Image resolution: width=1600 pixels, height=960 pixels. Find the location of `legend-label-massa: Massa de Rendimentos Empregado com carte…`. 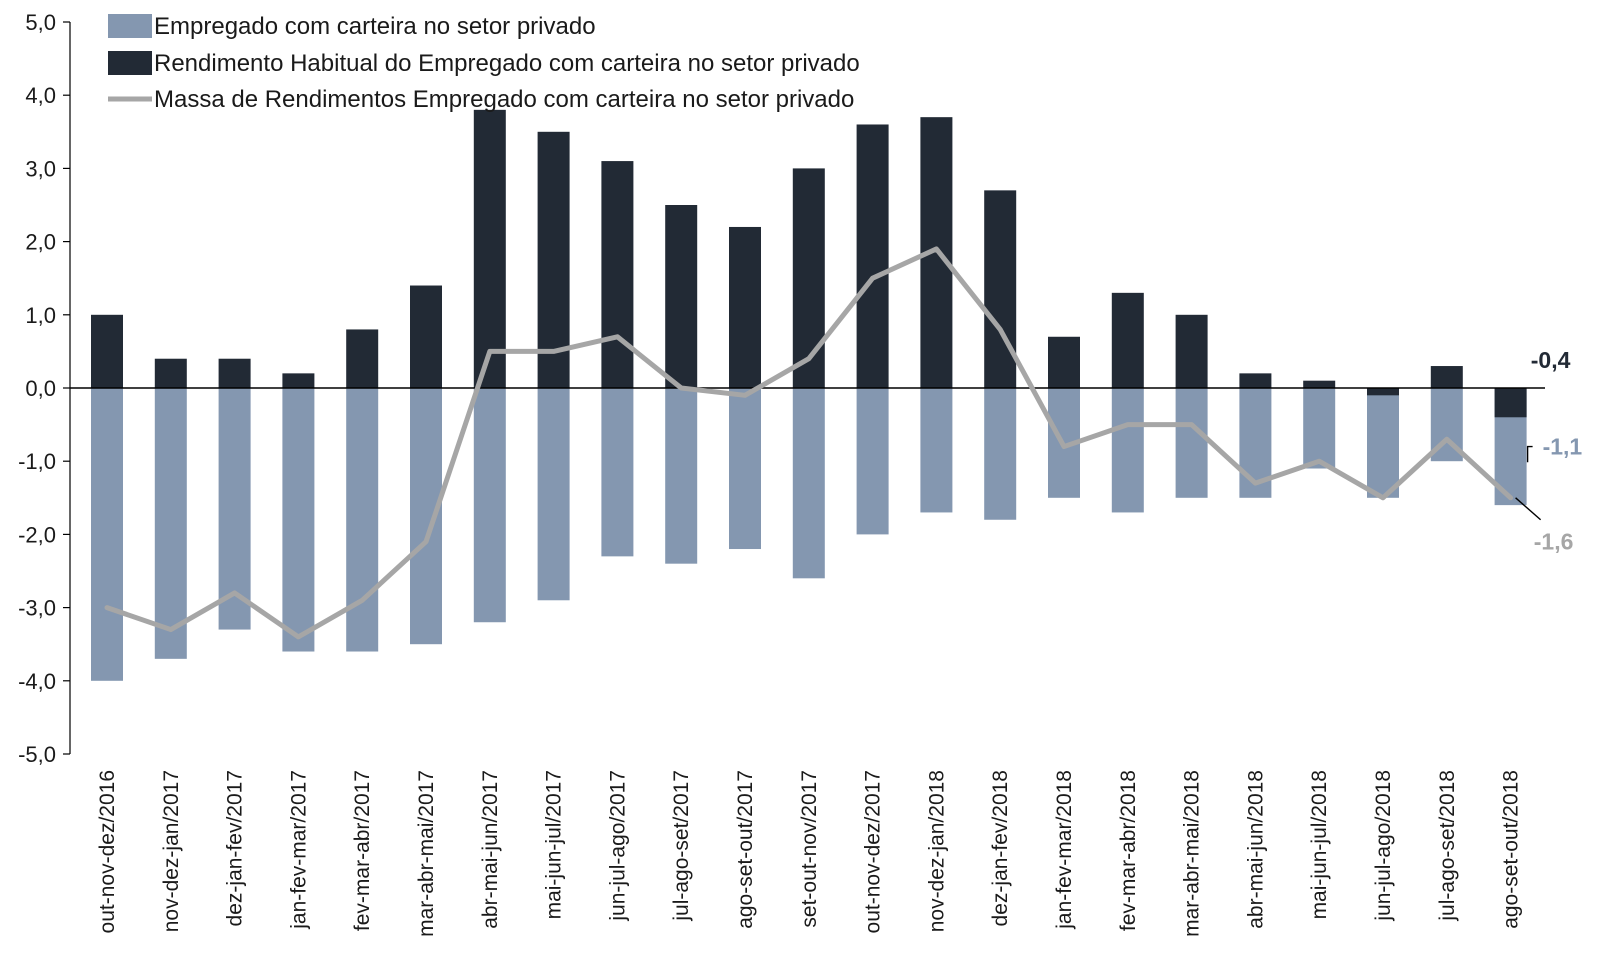

legend-label-massa: Massa de Rendimentos Empregado com carte… is located at coordinates (504, 99).